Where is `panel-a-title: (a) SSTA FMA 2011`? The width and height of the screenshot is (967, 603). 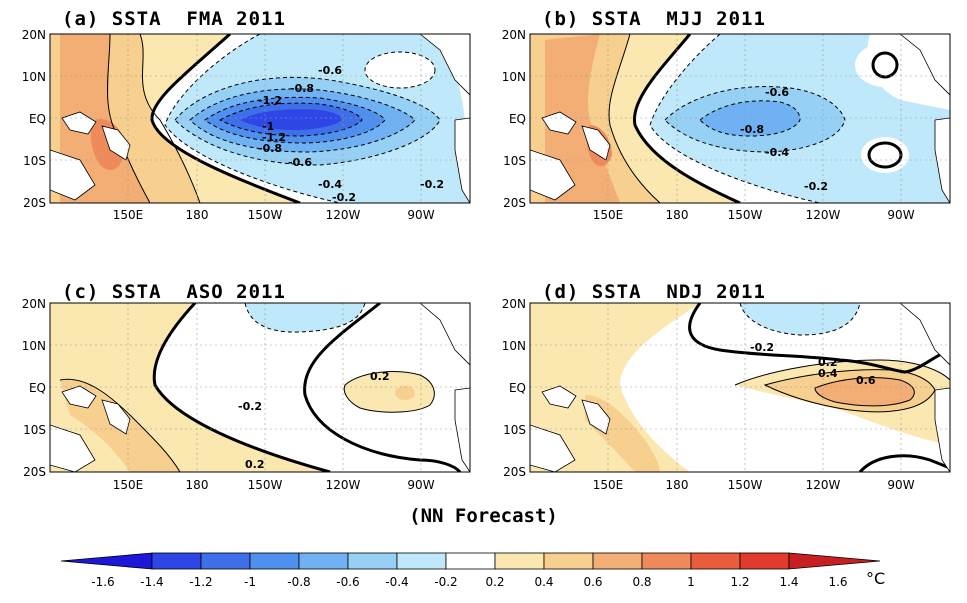
panel-a-title: (a) SSTA FMA 2011 is located at coordinates (174, 19).